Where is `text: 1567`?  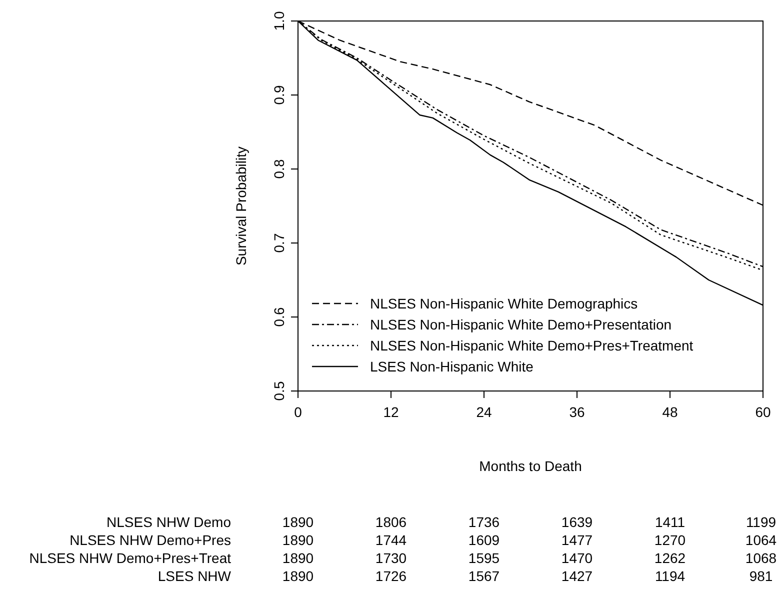
text: 1567 is located at coordinates (484, 576).